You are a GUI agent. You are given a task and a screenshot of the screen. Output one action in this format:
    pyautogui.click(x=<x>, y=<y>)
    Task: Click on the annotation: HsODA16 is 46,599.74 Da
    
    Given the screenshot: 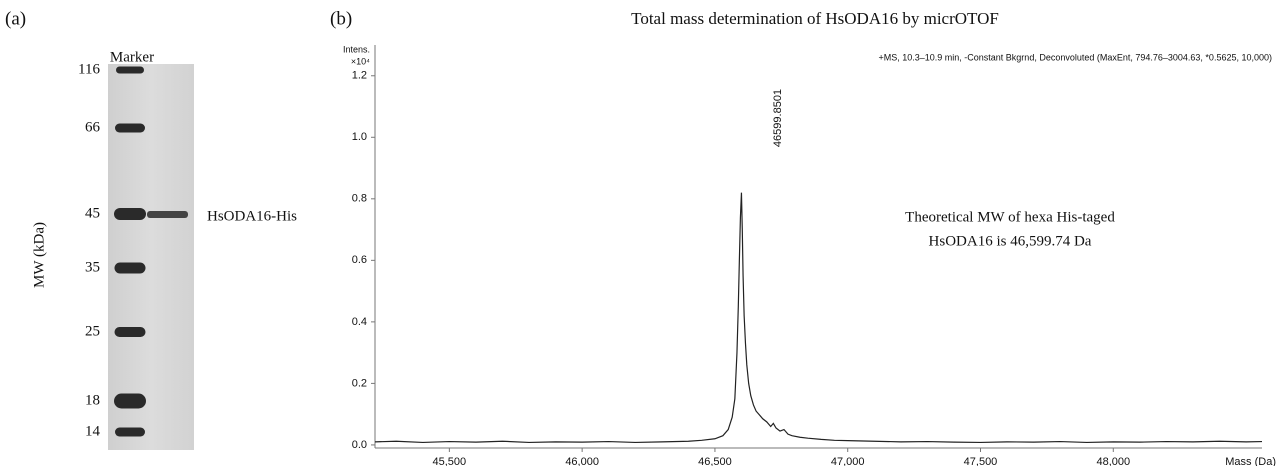 What is the action you would take?
    pyautogui.click(x=1010, y=241)
    